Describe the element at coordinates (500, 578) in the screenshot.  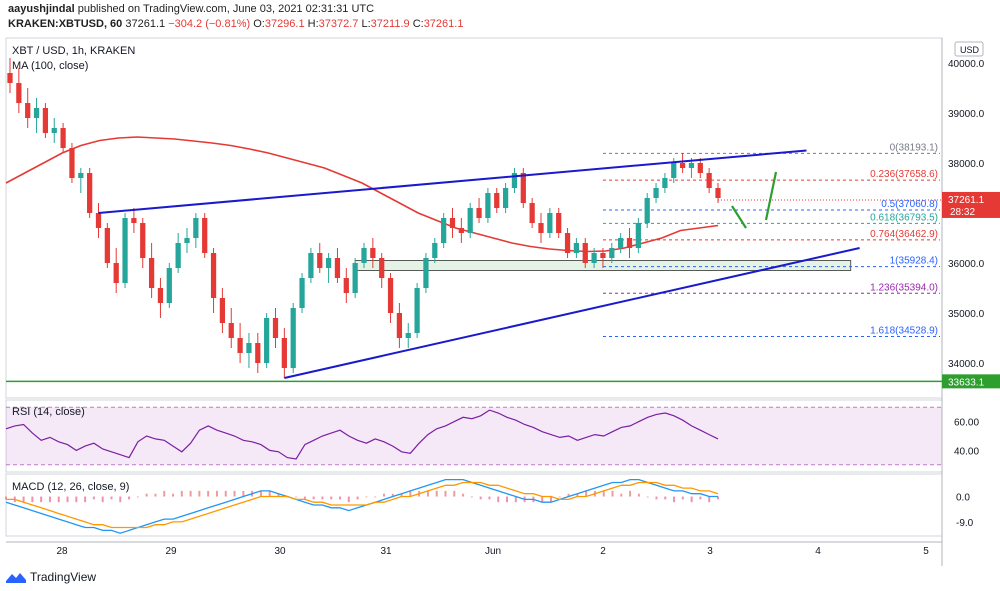
I see `footer: TradingView` at that location.